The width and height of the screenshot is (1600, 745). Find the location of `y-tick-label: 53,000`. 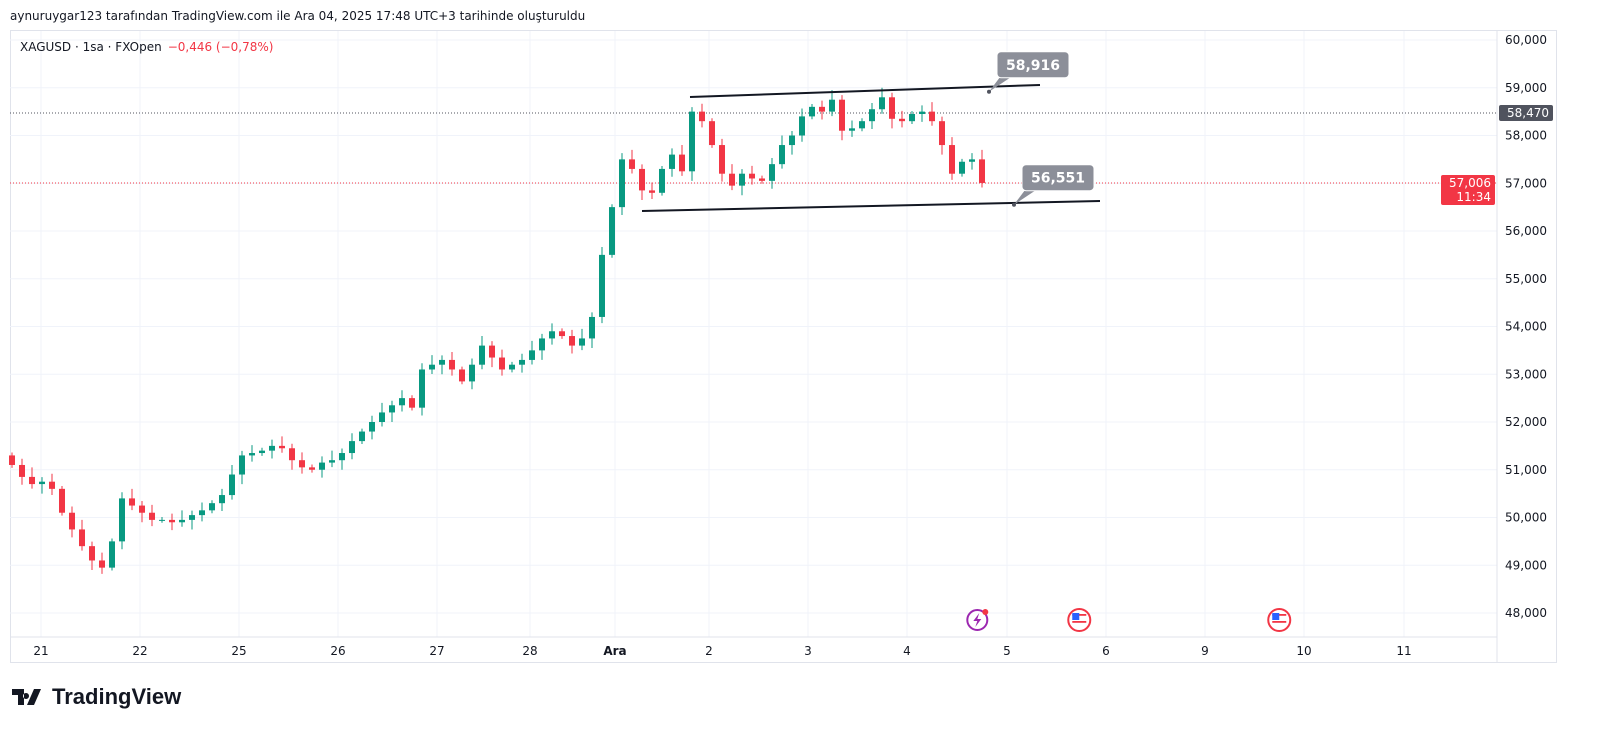

y-tick-label: 53,000 is located at coordinates (1526, 374).